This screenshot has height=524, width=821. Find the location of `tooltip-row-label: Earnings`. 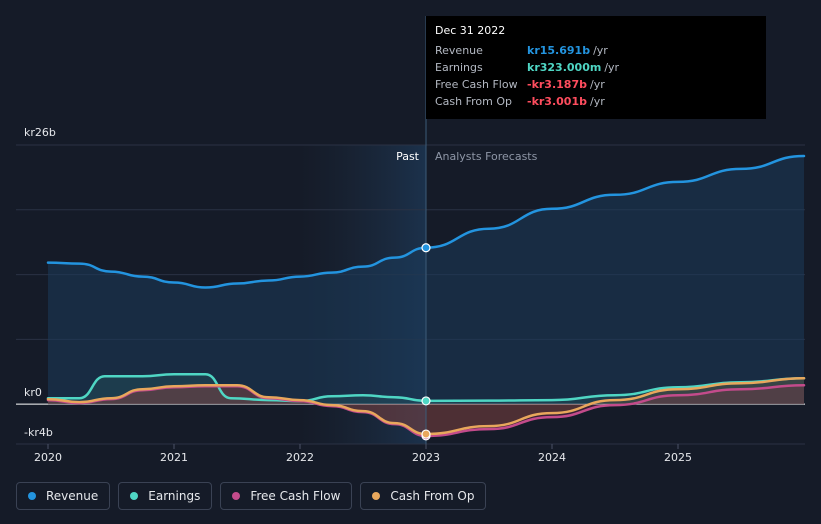

tooltip-row-label: Earnings is located at coordinates (459, 67).